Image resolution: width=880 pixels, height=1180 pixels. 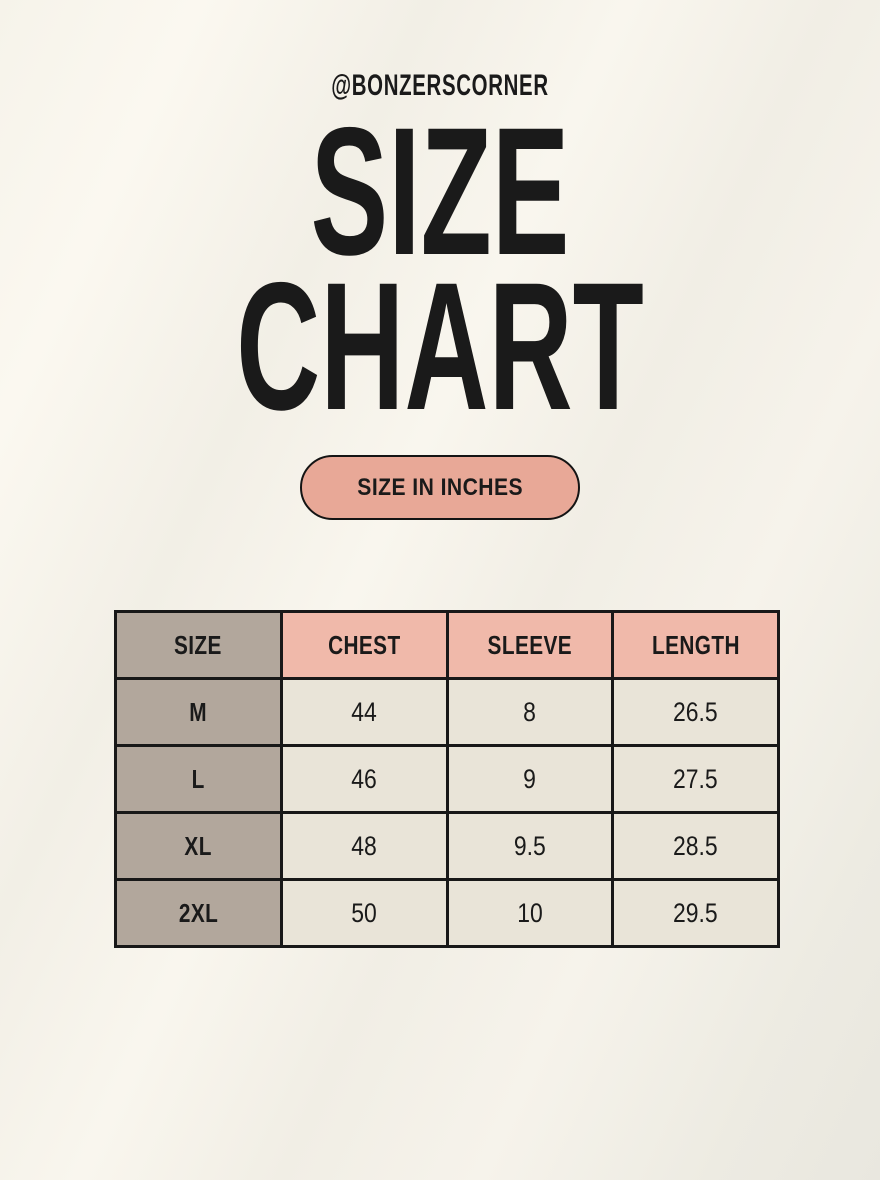 I want to click on length-value: 28.5, so click(x=695, y=845).